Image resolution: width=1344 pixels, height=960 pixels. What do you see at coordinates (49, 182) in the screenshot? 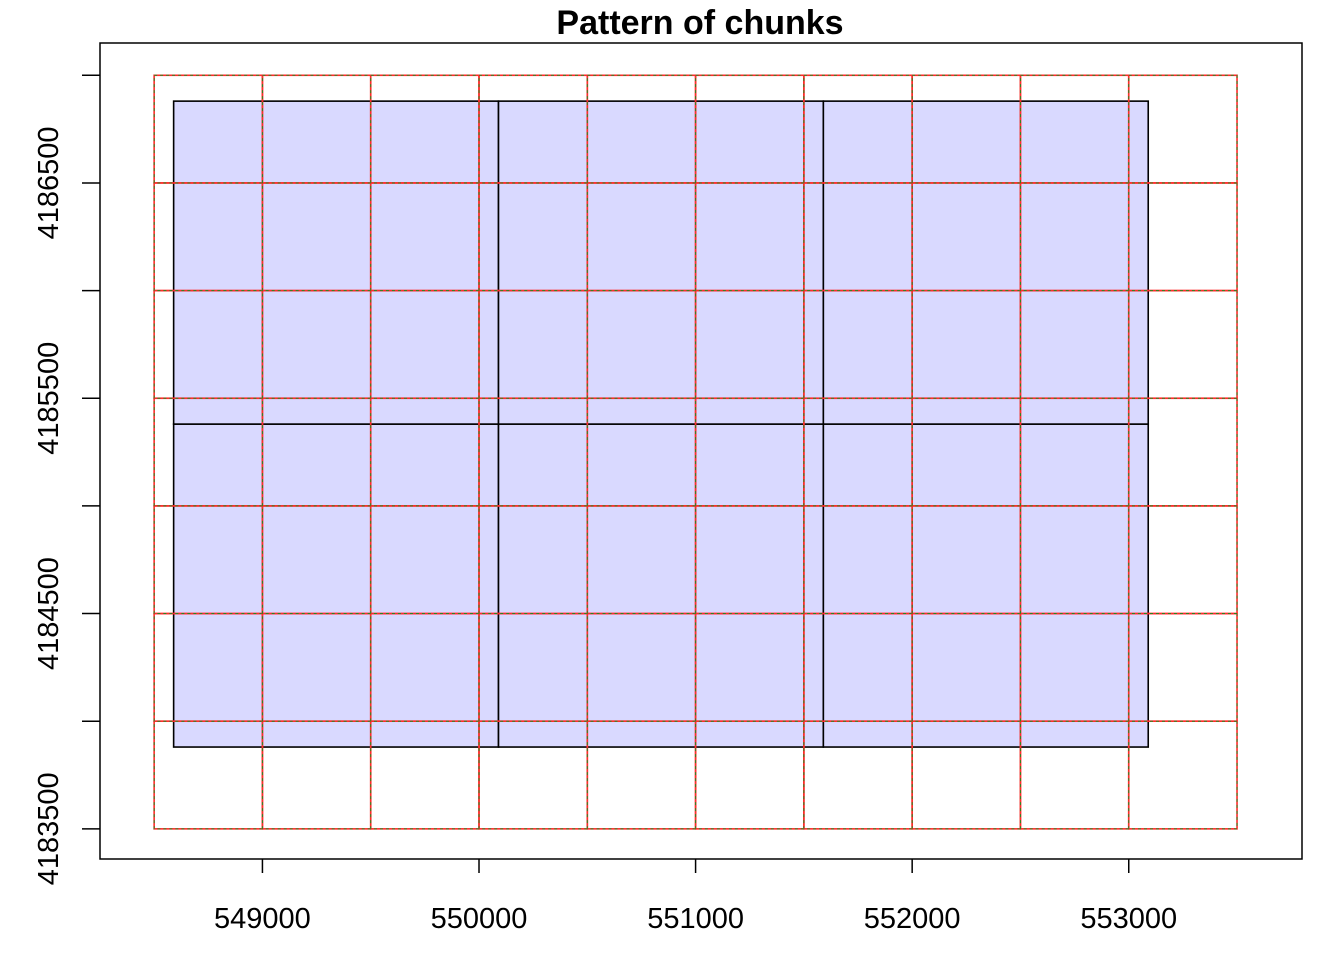
I see `y-tick-label: 4186500` at bounding box center [49, 182].